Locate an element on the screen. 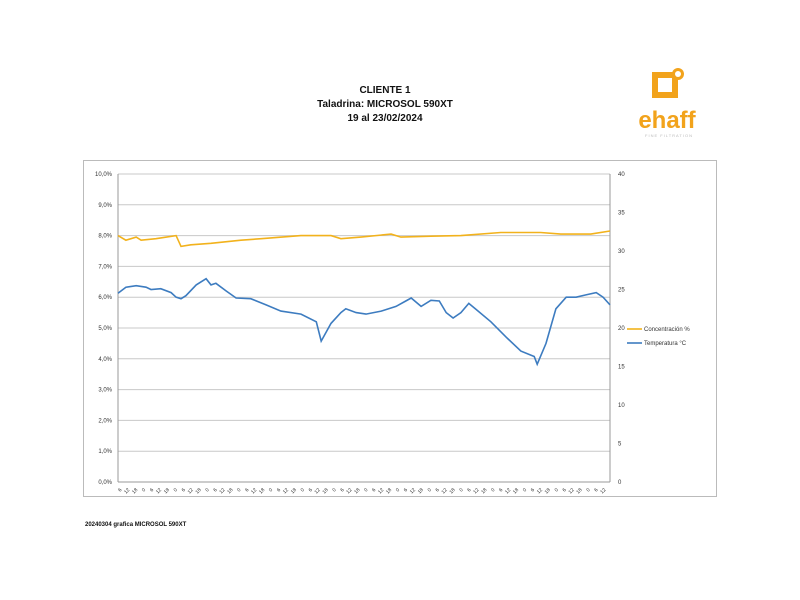 This screenshot has width=800, height=600. y-left-tick-label: 4,0% is located at coordinates (105, 360).